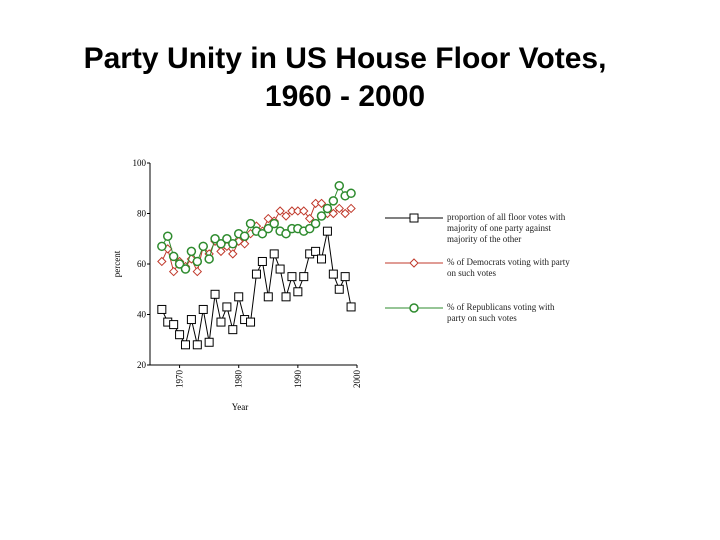 This screenshot has height=540, width=720. Describe the element at coordinates (240, 407) in the screenshot. I see `x-axis-label: Year` at that location.